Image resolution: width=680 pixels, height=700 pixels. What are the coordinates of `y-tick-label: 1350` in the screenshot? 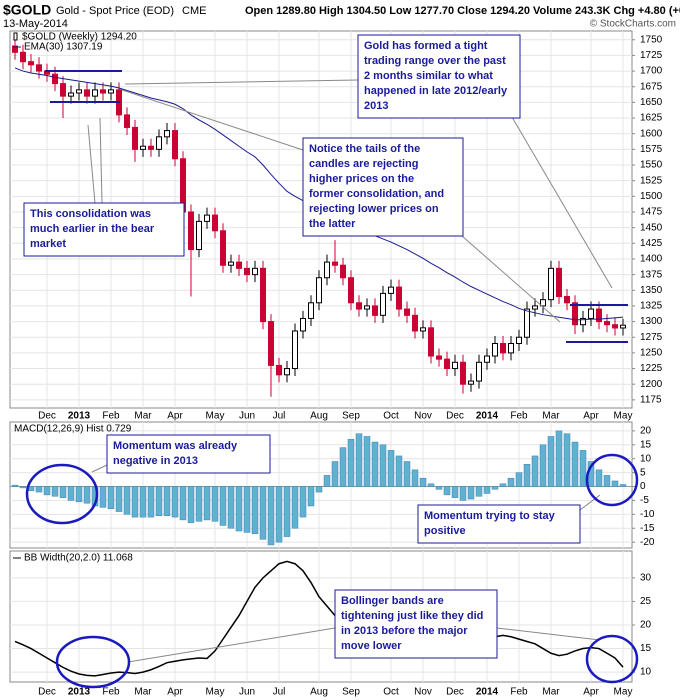 It's located at (651, 290).